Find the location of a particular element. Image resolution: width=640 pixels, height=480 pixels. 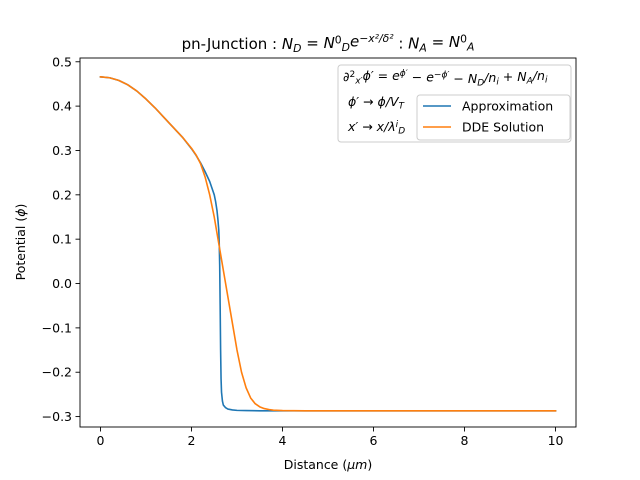

x-tick-label: 8 is located at coordinates (465, 440).